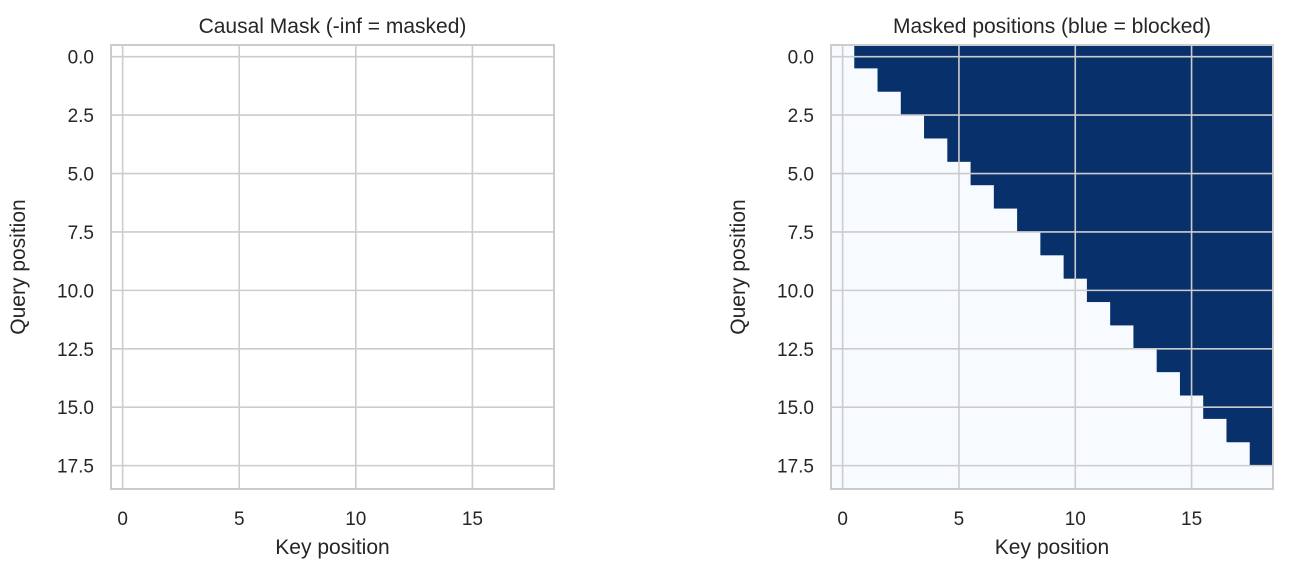 Image resolution: width=1289 pixels, height=575 pixels. What do you see at coordinates (81, 116) in the screenshot?
I see `y-tick-label: 2.5` at bounding box center [81, 116].